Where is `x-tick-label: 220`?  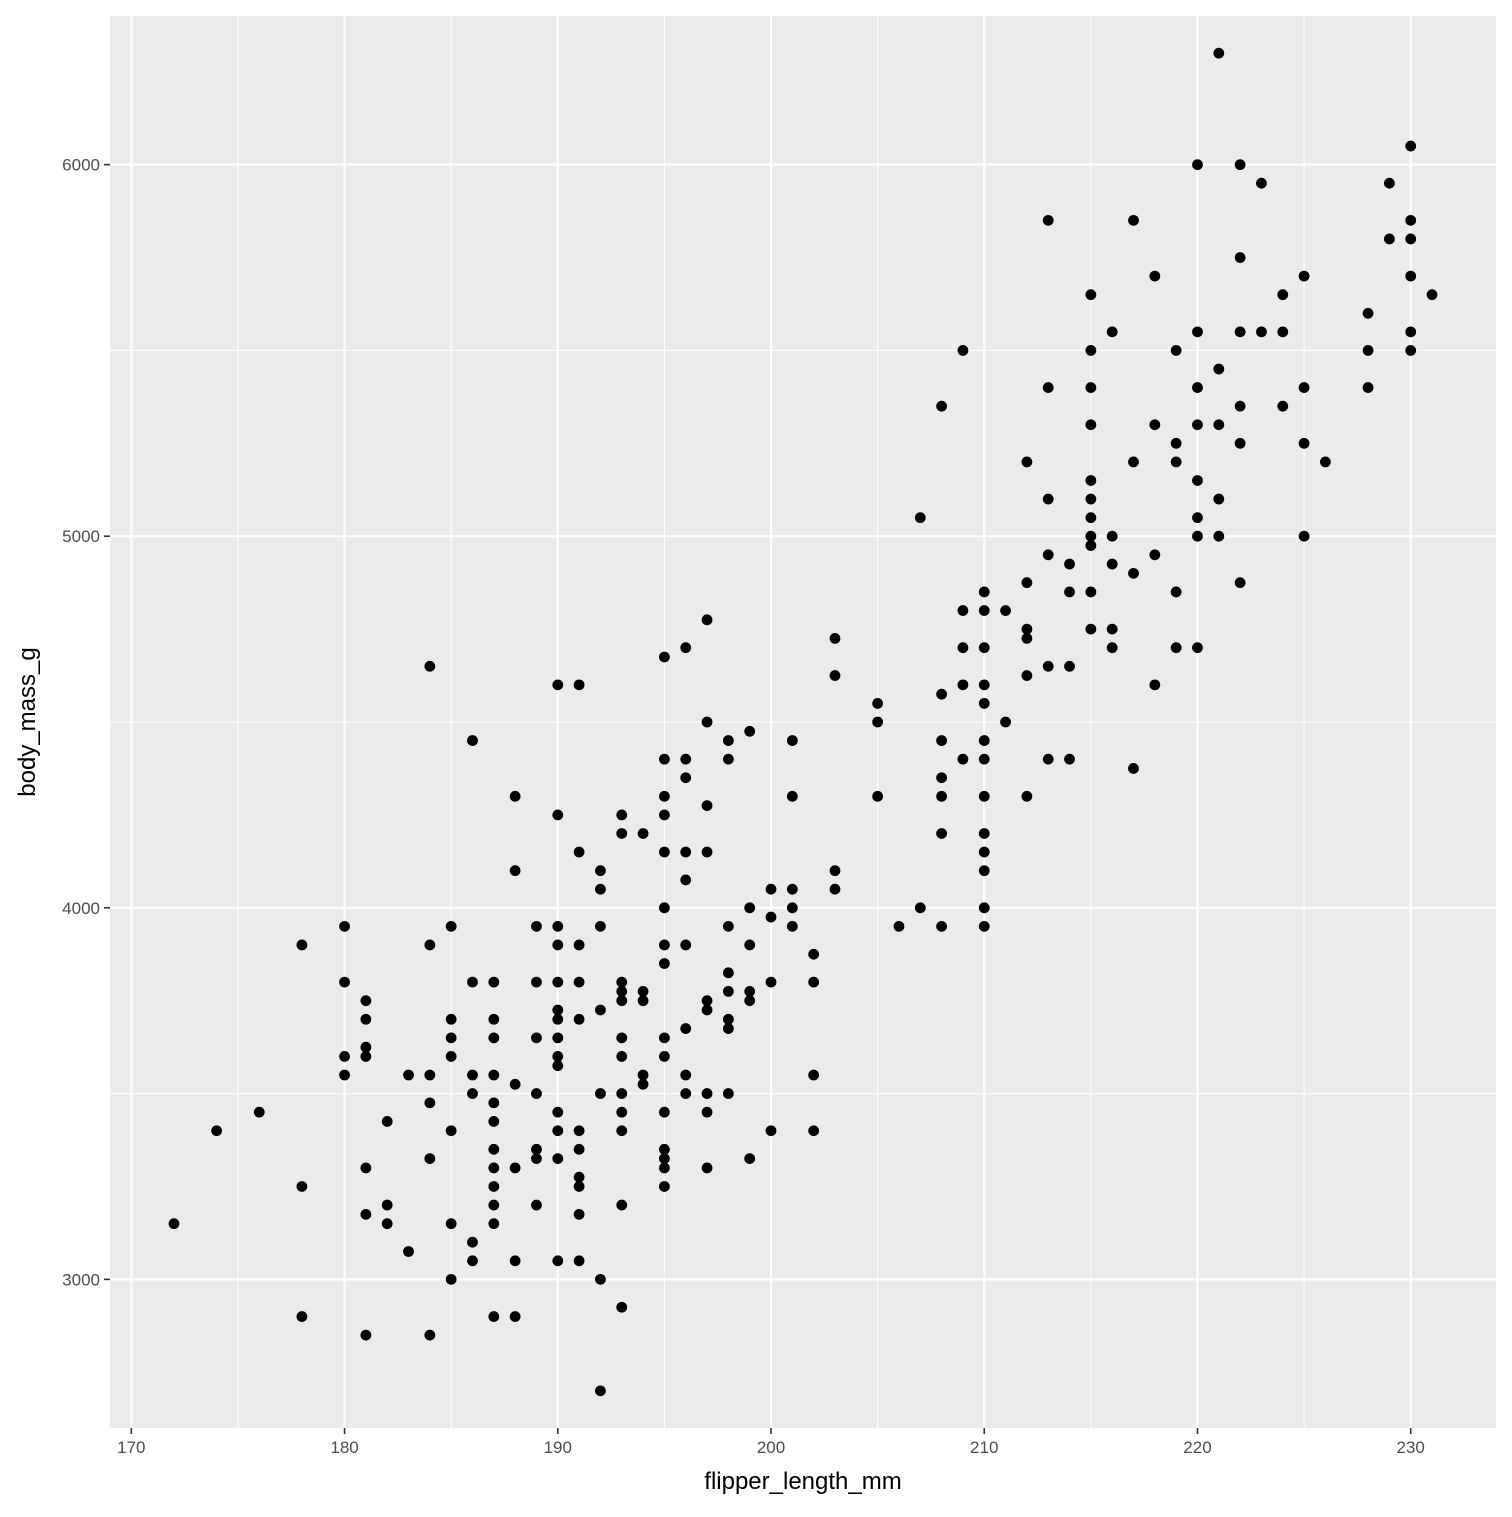 x-tick-label: 220 is located at coordinates (1197, 1447).